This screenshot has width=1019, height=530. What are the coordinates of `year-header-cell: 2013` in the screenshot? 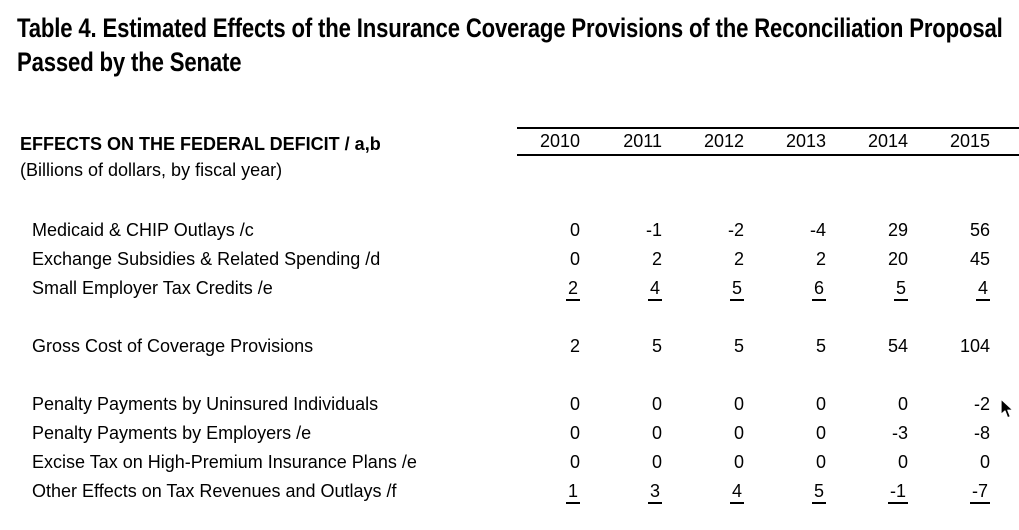 It's located at (805, 141).